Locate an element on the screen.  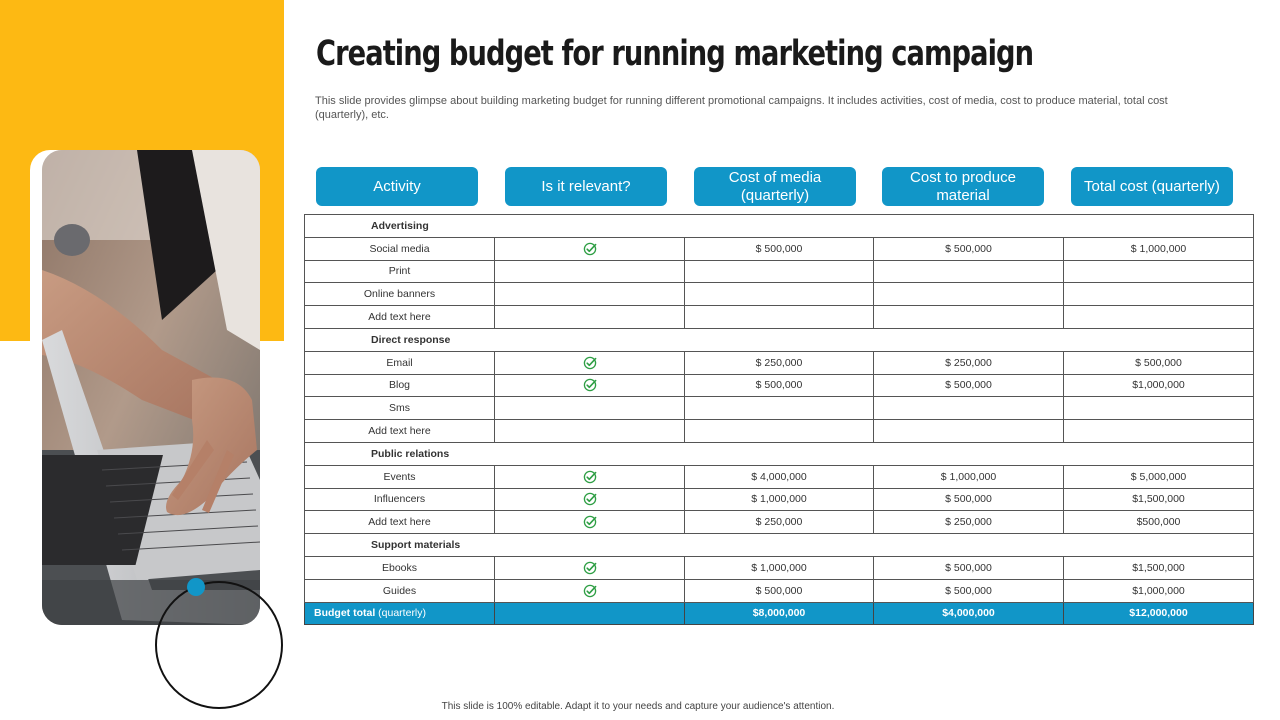
total-cost-cell: $ 5,000,000 is located at coordinates (1158, 476).